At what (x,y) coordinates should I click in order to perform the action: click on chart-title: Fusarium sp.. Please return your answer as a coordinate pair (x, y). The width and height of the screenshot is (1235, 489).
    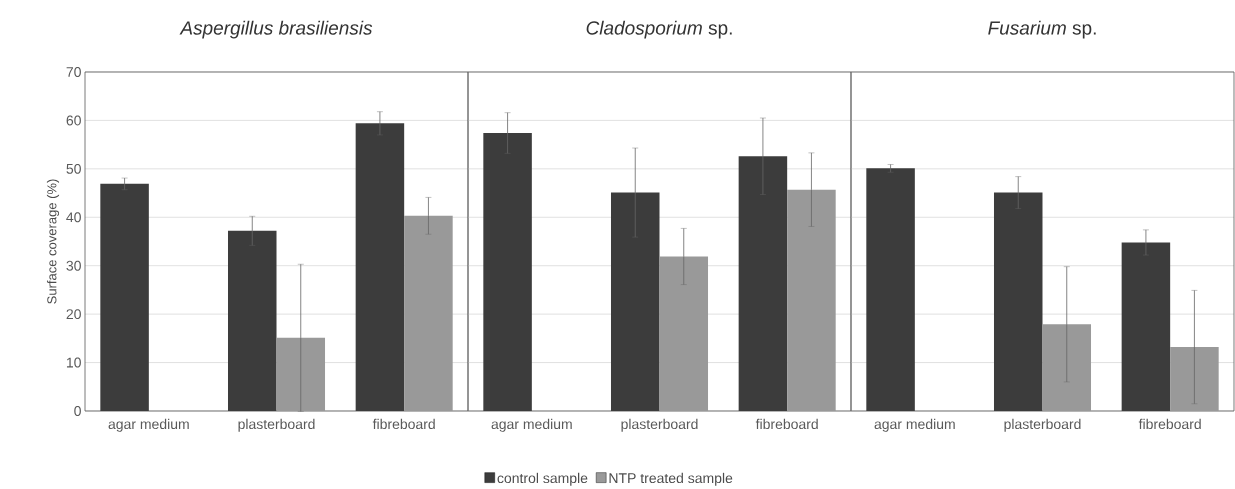
    Looking at the image, I should click on (1042, 29).